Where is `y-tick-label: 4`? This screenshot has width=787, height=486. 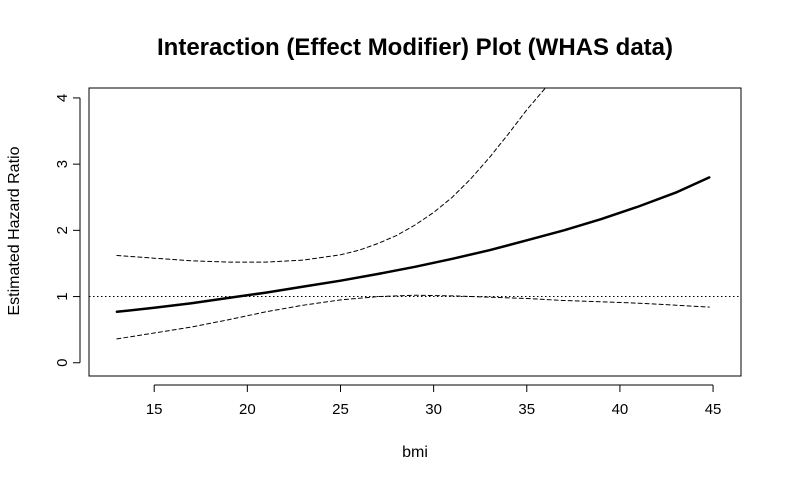 y-tick-label: 4 is located at coordinates (62, 98).